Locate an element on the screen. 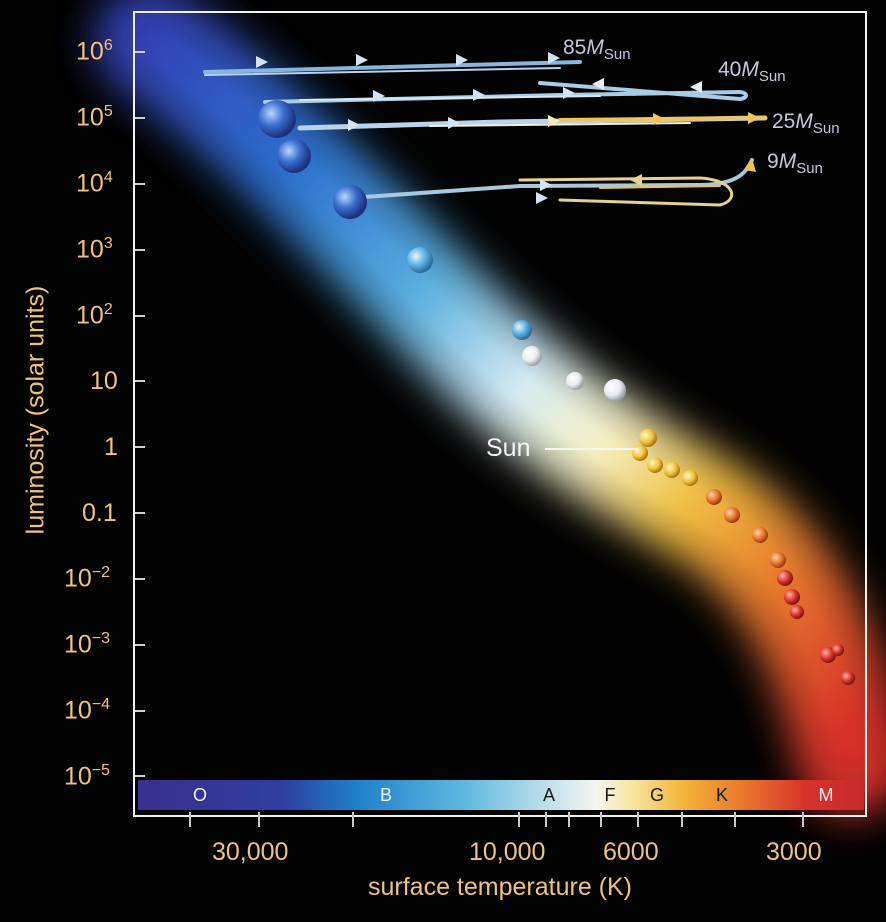 This screenshot has width=886, height=922. y-tick-1e2: 10² is located at coordinates (94, 315).